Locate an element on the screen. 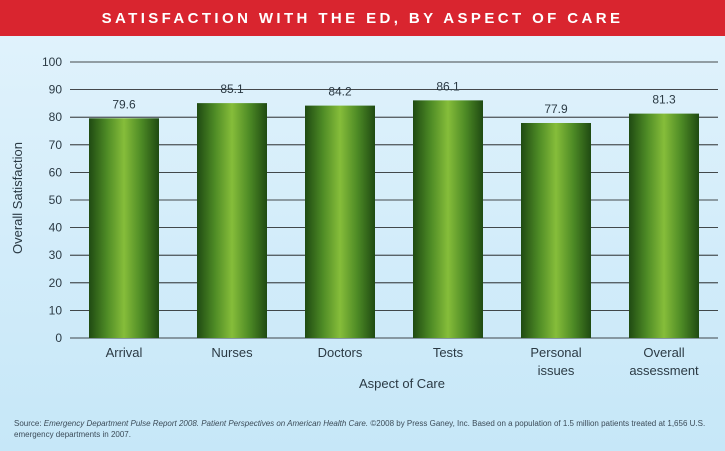 The image size is (725, 451). y-axis-label: Overall Satisfaction is located at coordinates (17, 198).